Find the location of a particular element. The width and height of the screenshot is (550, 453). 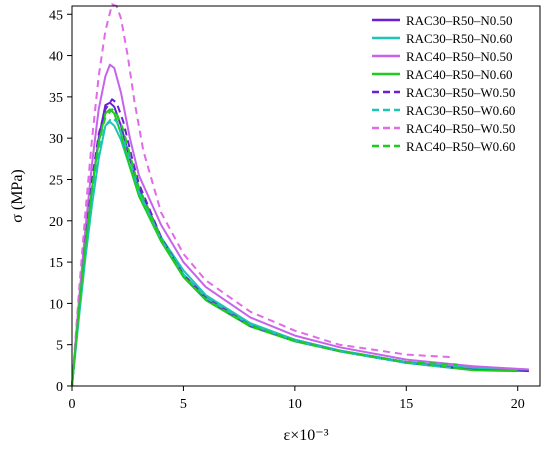

legend-label-1: RAC30–R50–N0.50 is located at coordinates (459, 20).